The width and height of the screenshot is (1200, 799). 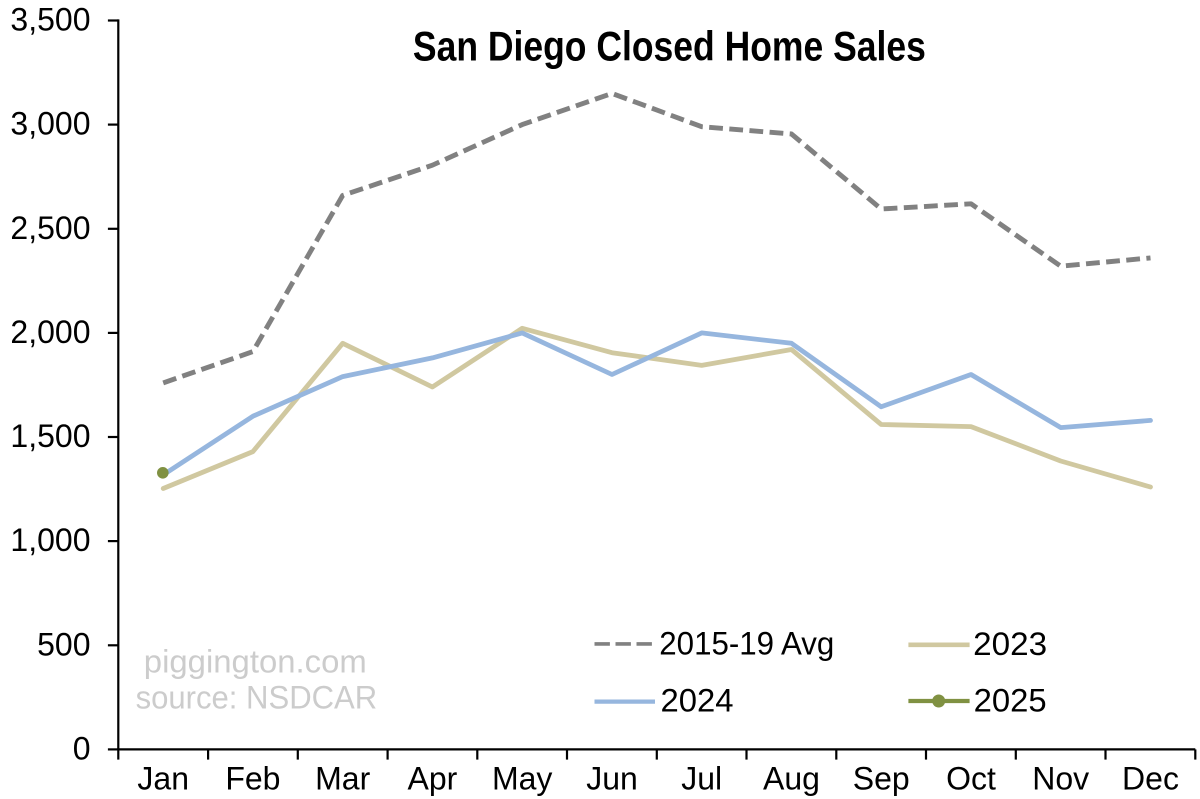 What do you see at coordinates (522, 779) in the screenshot?
I see `svg-text: May` at bounding box center [522, 779].